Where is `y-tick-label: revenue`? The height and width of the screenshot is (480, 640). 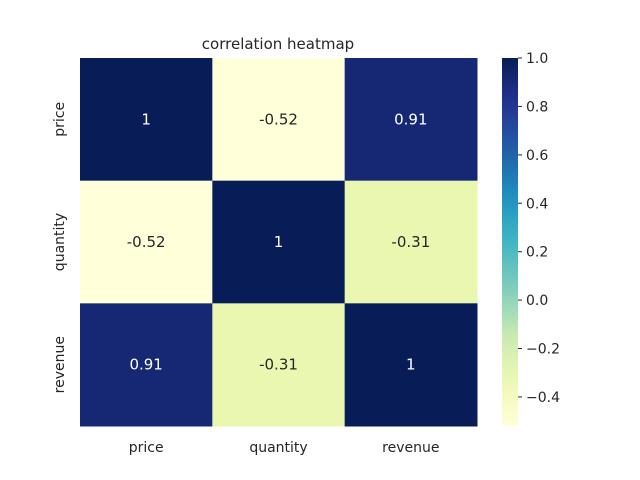 y-tick-label: revenue is located at coordinates (60, 364).